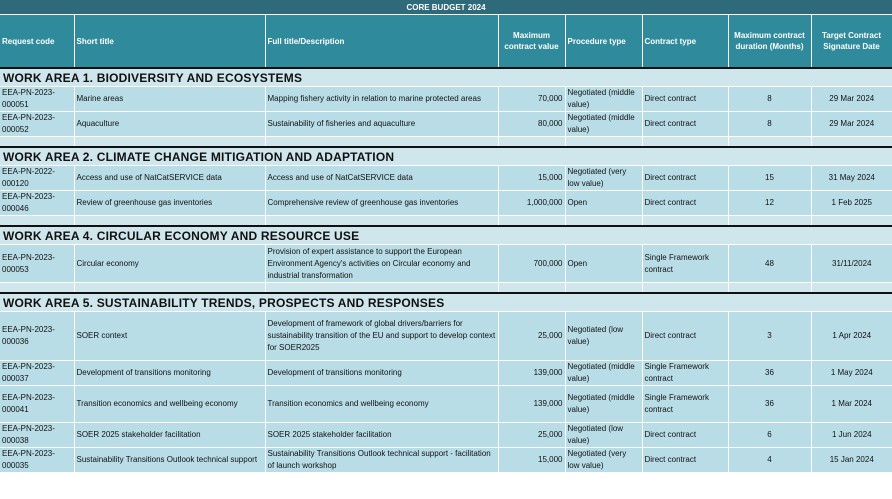  Describe the element at coordinates (37, 99) in the screenshot. I see `cell-request-code: EEA-PN-2023-000051` at that location.